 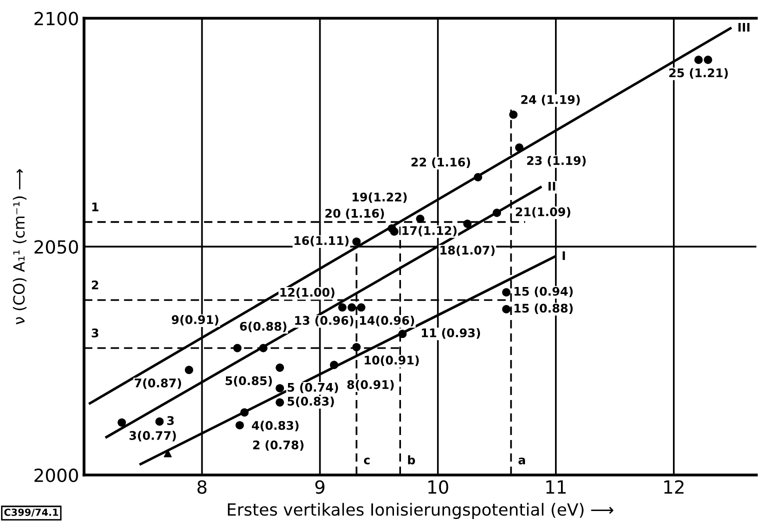 What do you see at coordinates (324, 321) in the screenshot?
I see `annotation: 13 (0.96)` at bounding box center [324, 321].